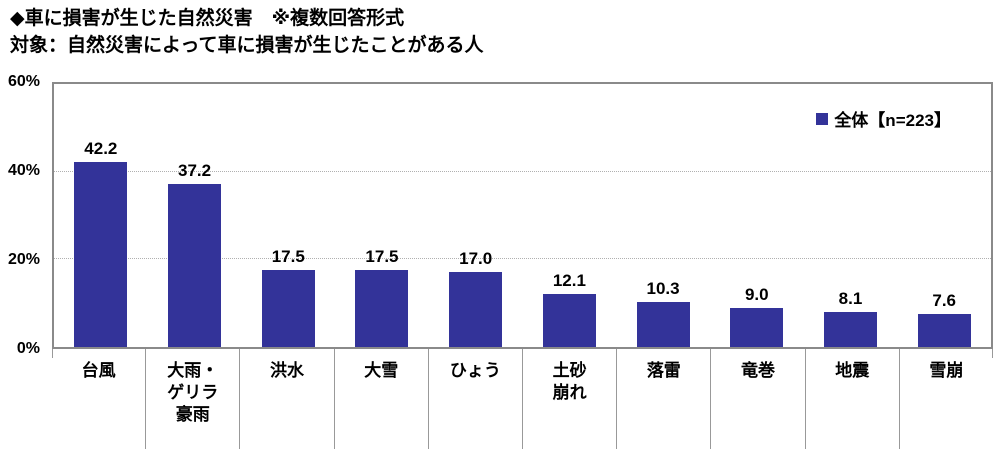 The image size is (1000, 452). I want to click on x-axis-label: 大雪, so click(380, 399).